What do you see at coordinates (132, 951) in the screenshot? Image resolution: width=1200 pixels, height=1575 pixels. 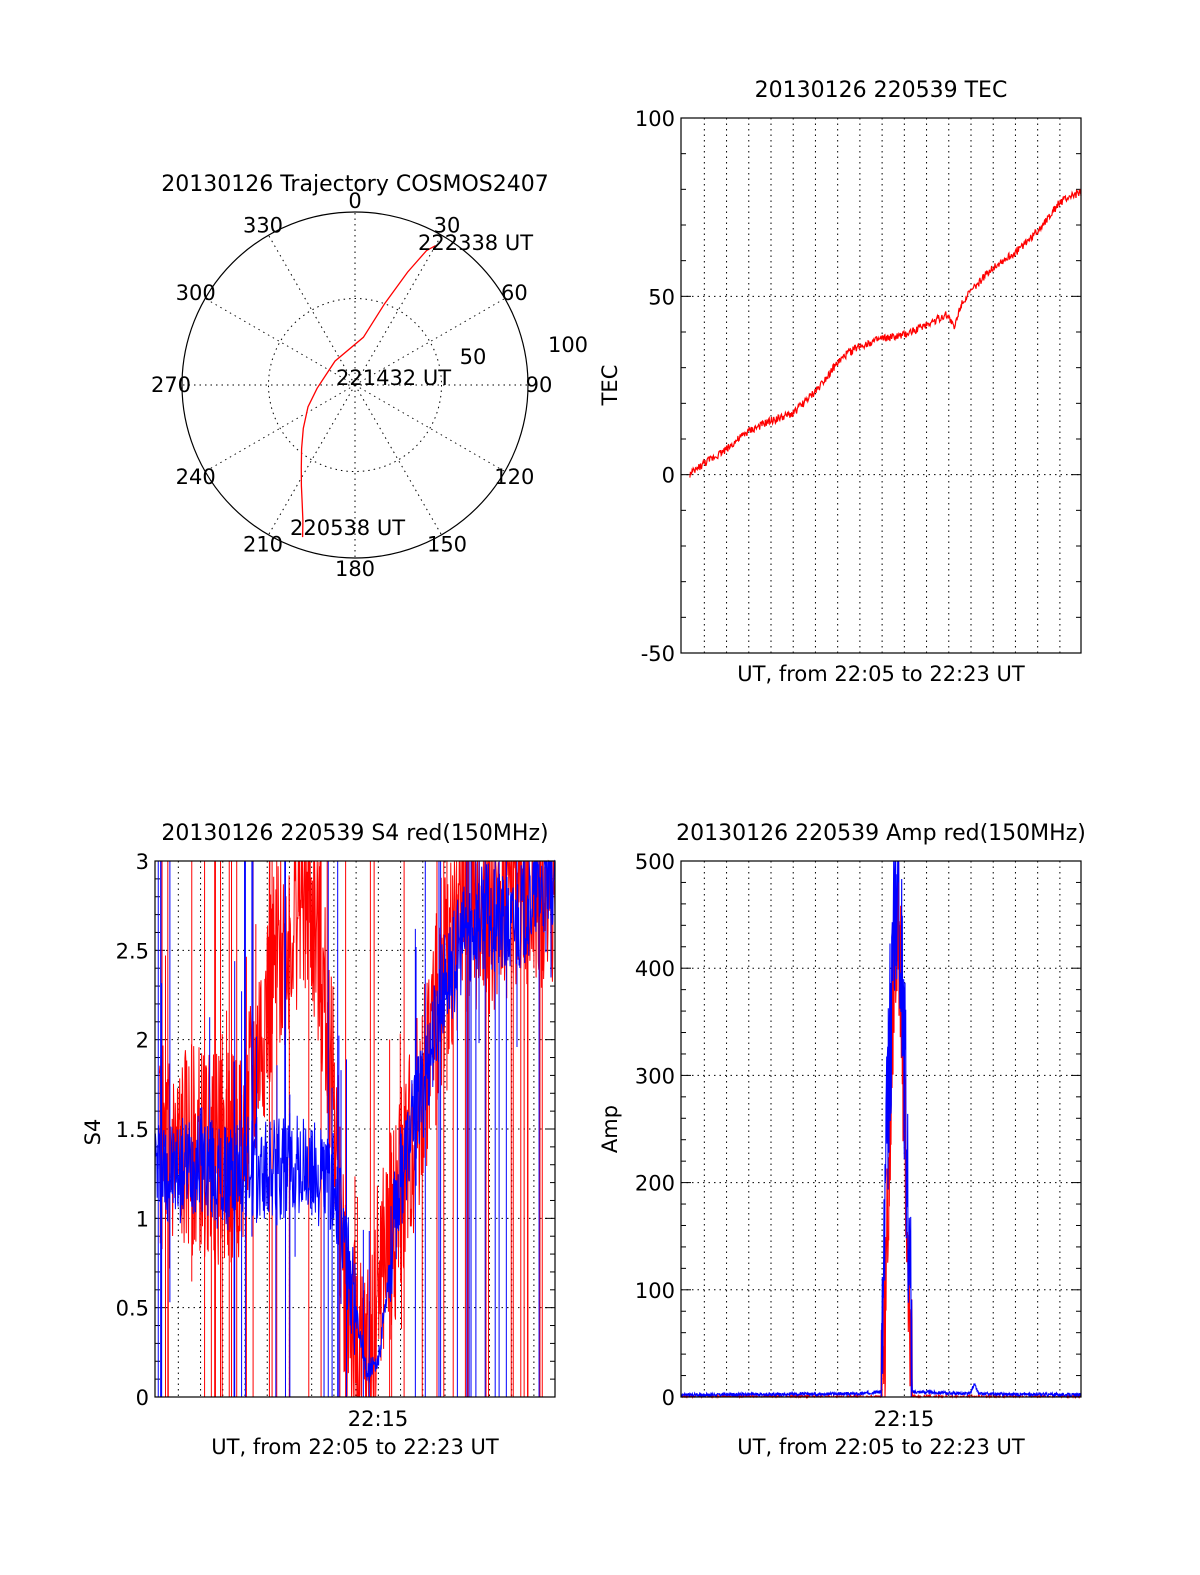 I see `y-tick-label: 2.5` at bounding box center [132, 951].